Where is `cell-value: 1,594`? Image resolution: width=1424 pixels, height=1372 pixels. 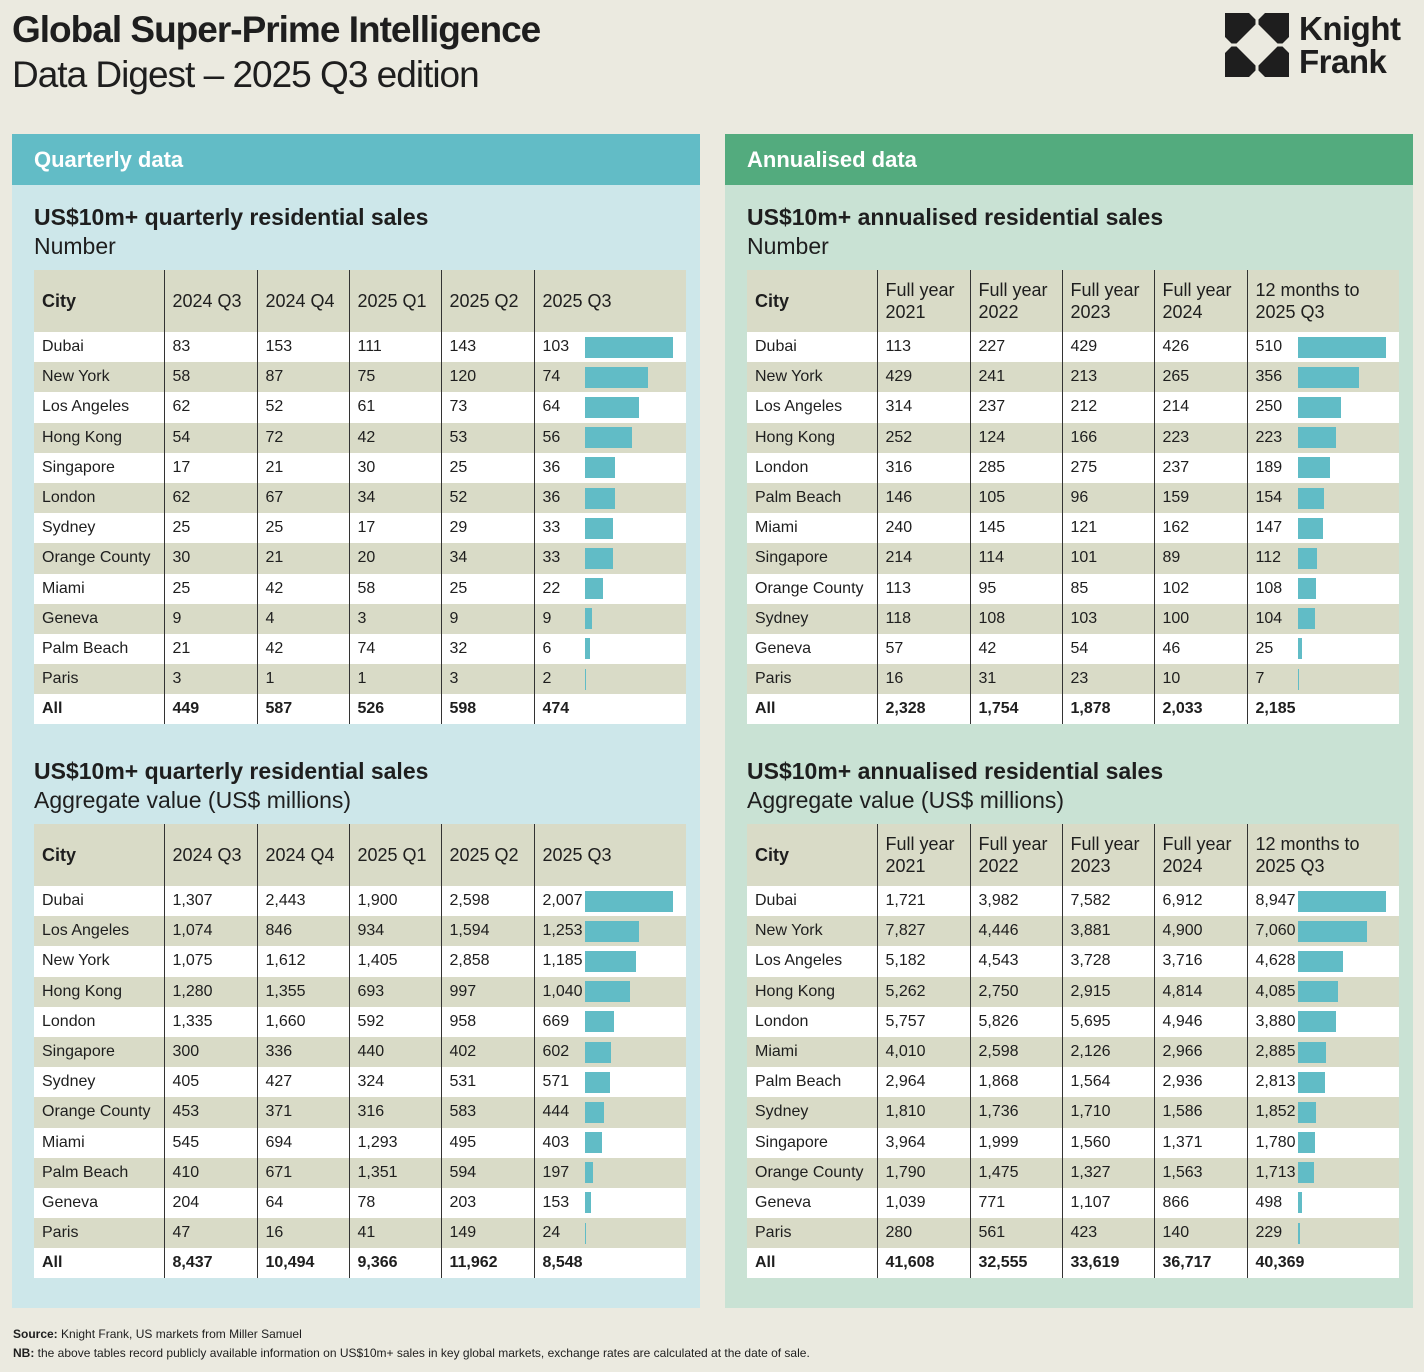 cell-value: 1,594 is located at coordinates (487, 931).